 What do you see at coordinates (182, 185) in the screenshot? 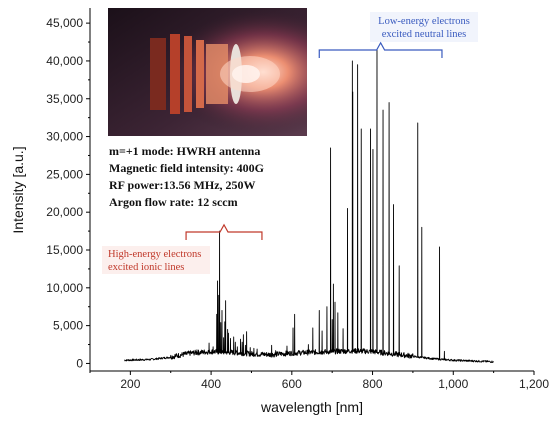
I see `info-line: RF power:13.56 MHz, 250W` at bounding box center [182, 185].